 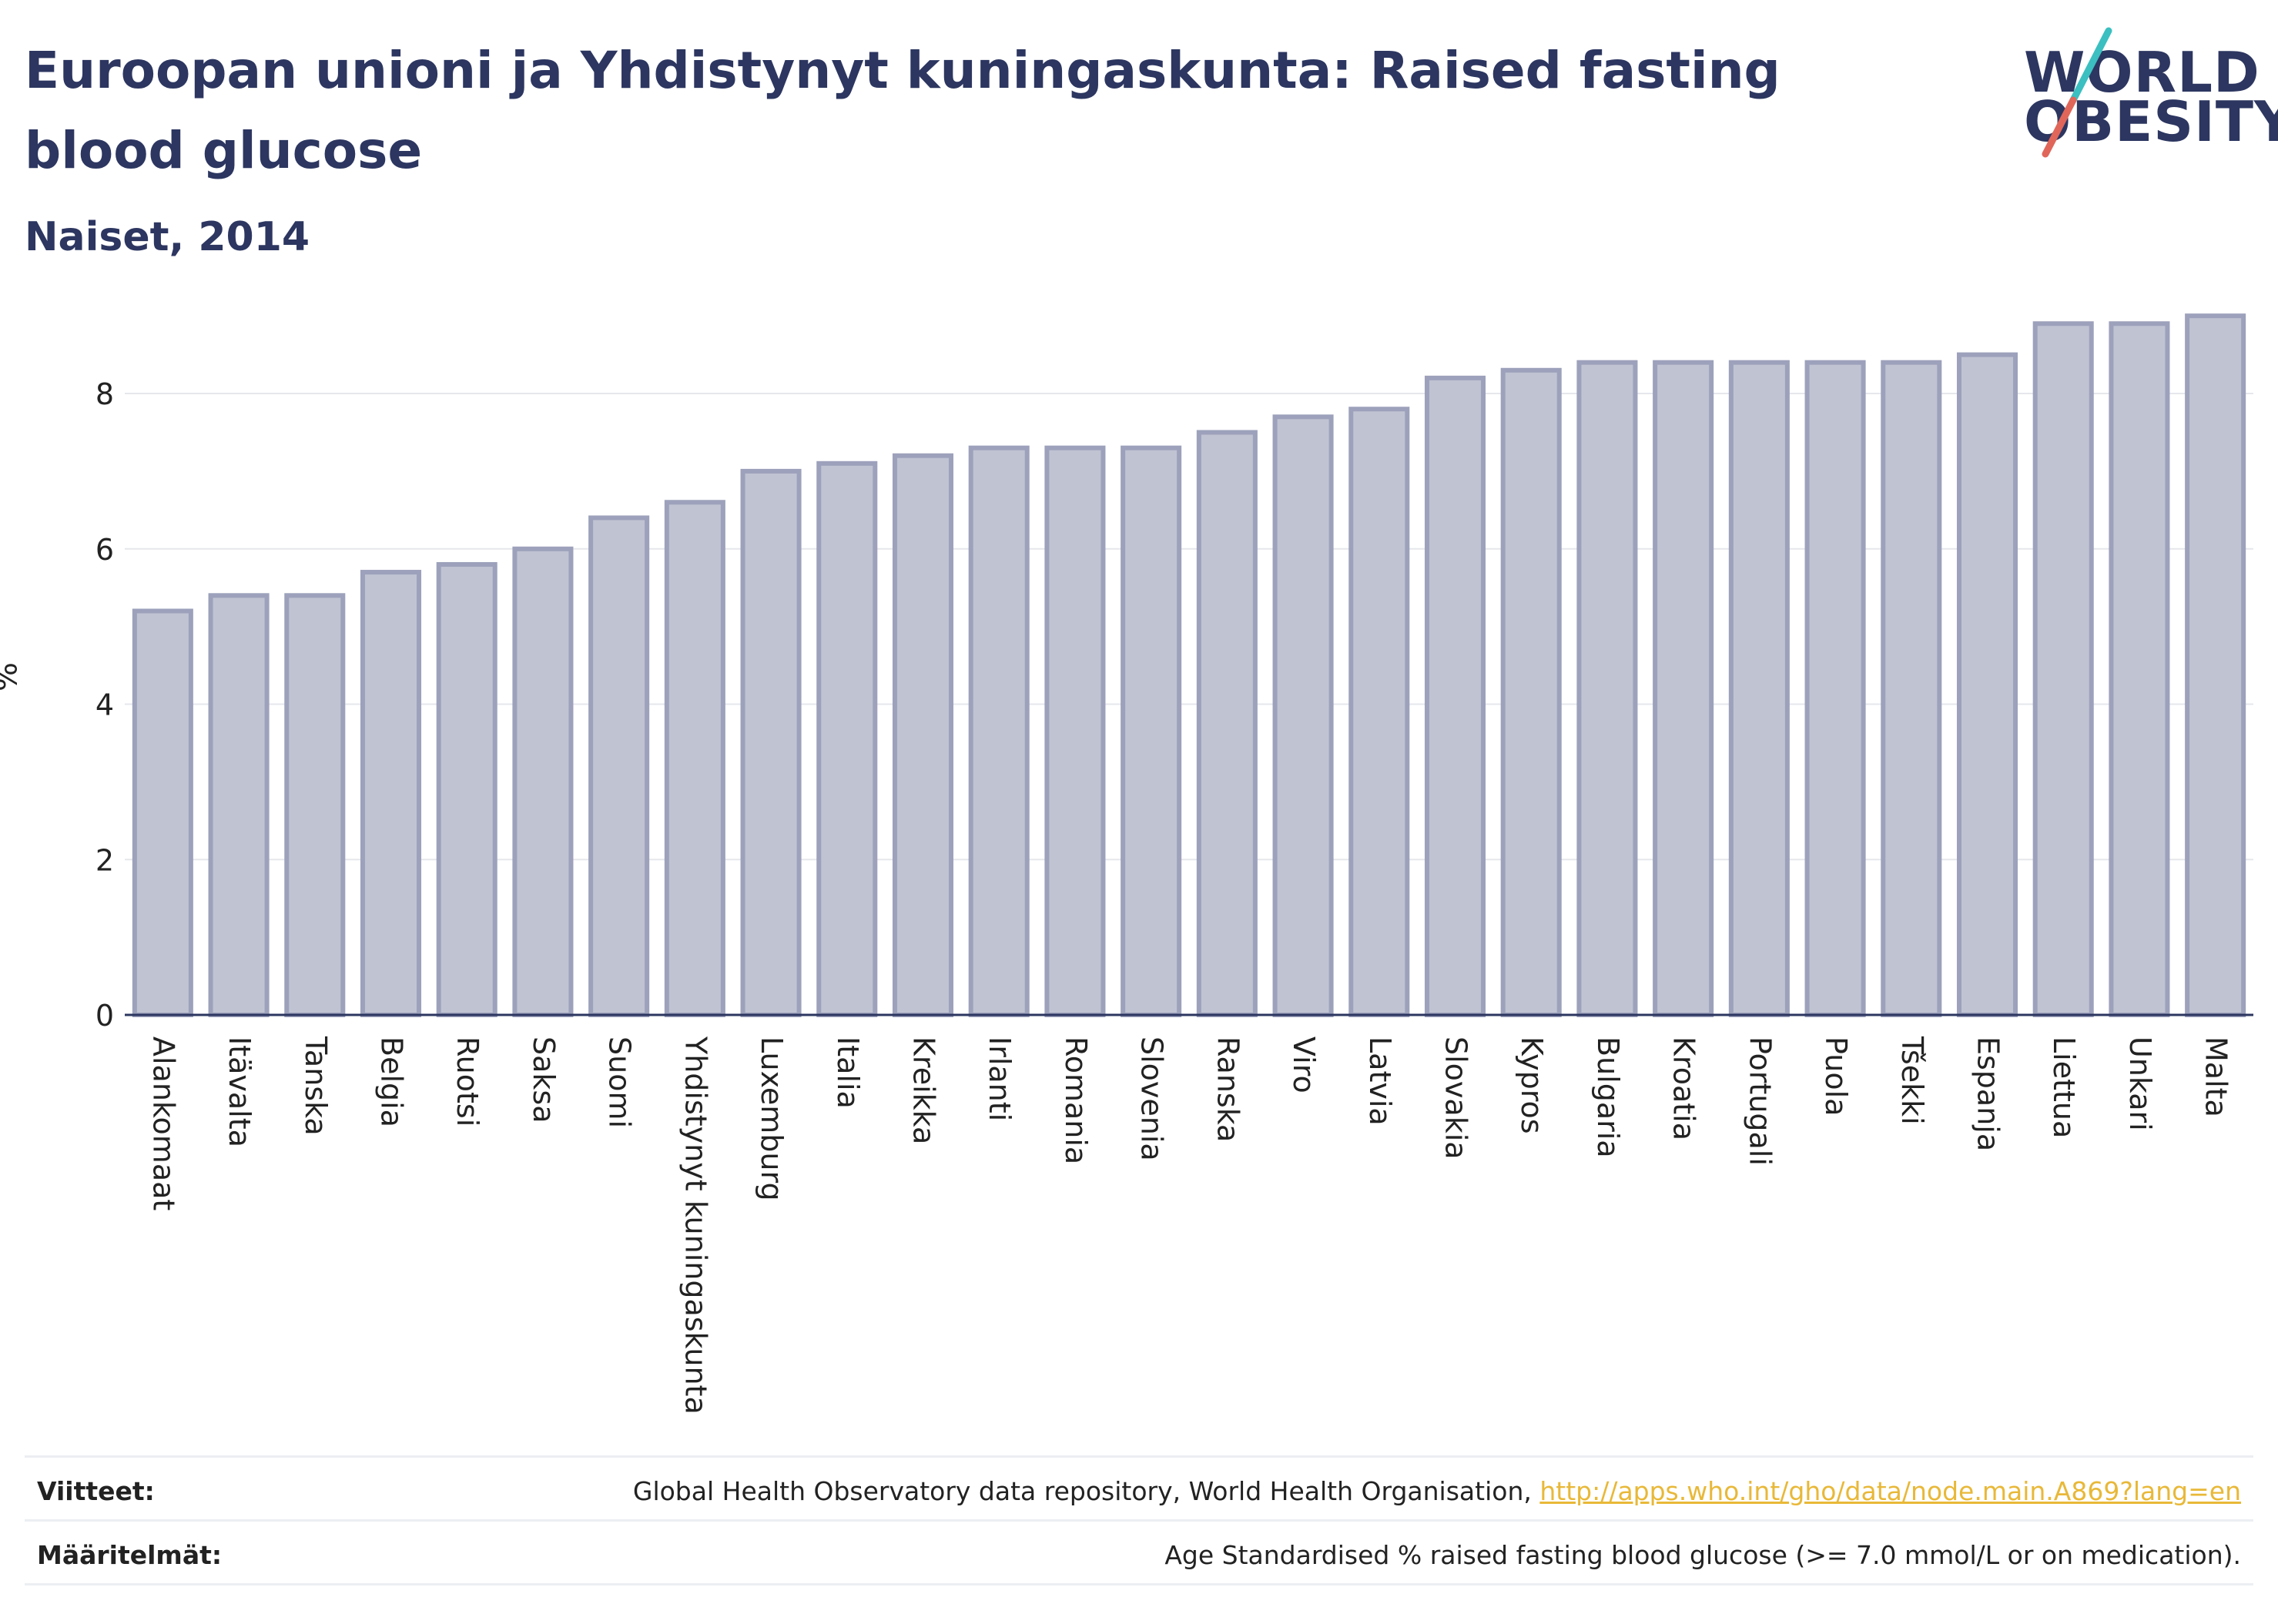 I want to click on x-tick-label: Irlanti, so click(x=1000, y=1078).